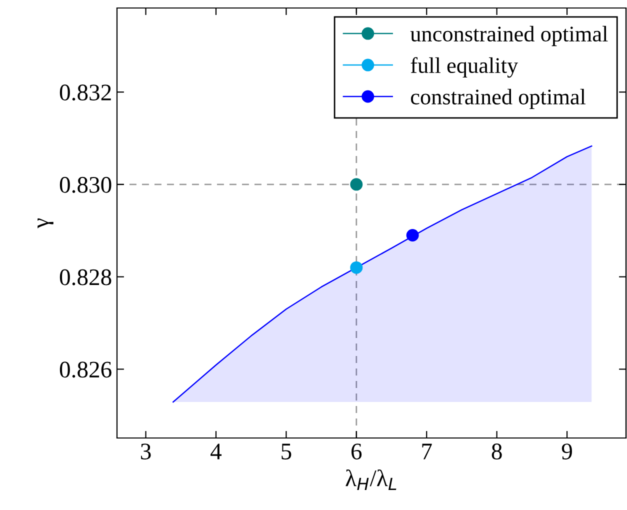 Image resolution: width=627 pixels, height=510 pixels. Describe the element at coordinates (357, 452) in the screenshot. I see `x-tick-label: 6` at that location.